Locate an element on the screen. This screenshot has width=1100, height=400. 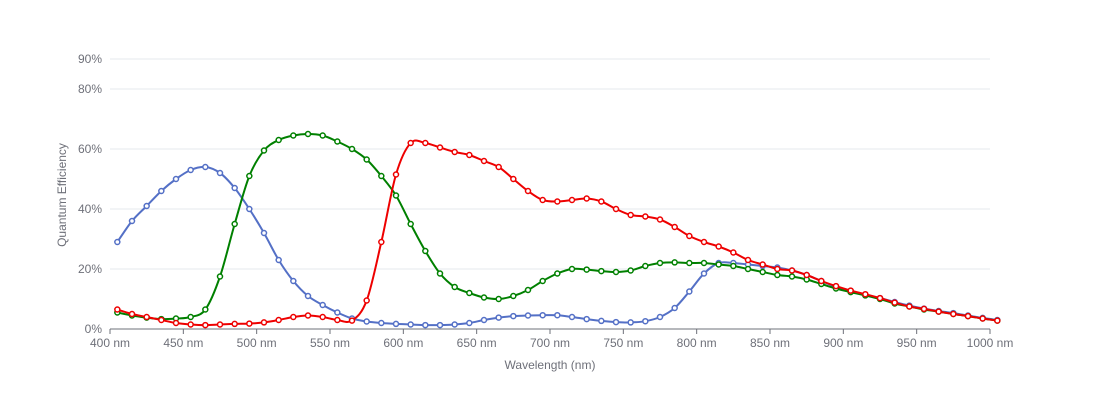
x-tick-label: 750 nm is located at coordinates (623, 343).